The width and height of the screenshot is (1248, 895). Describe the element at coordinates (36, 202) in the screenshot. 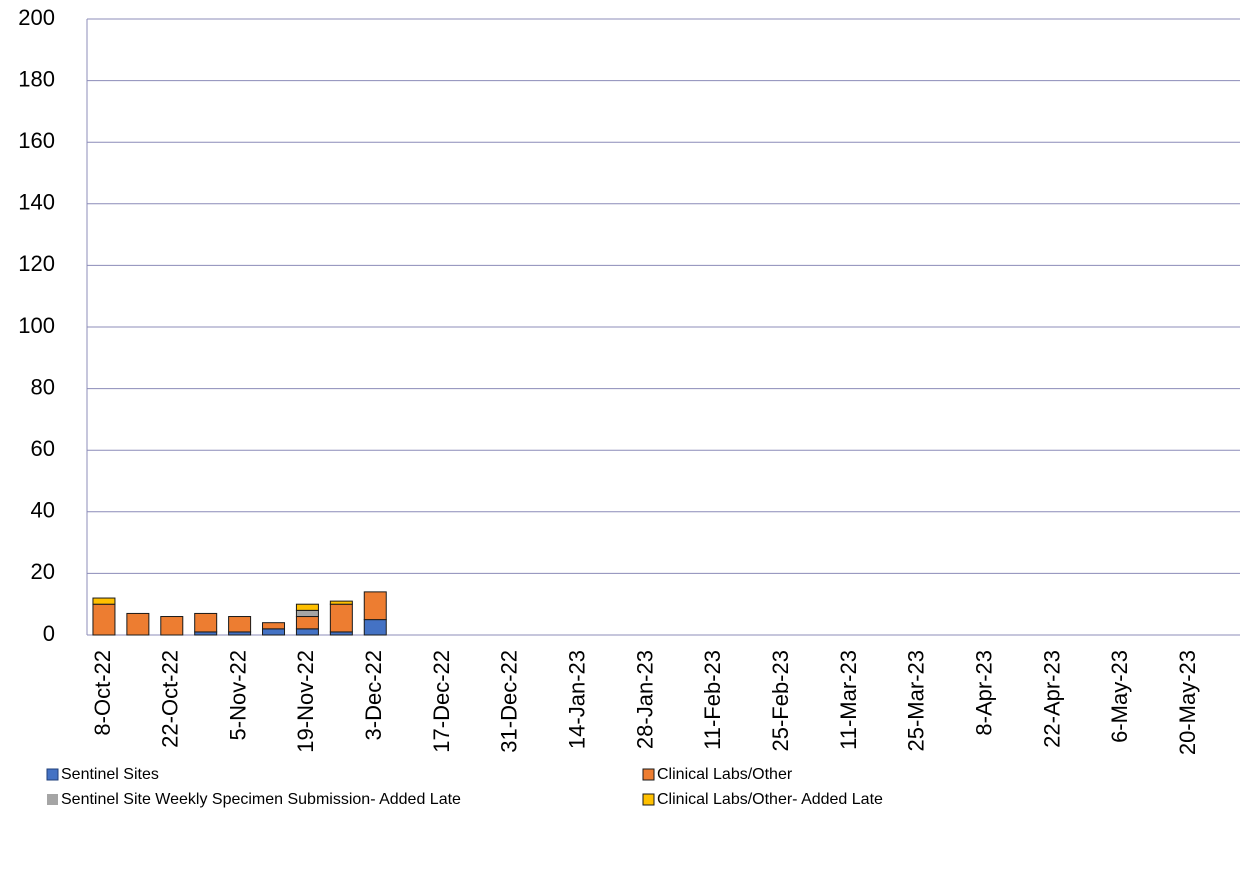

I see `y-tick-label: 140` at that location.